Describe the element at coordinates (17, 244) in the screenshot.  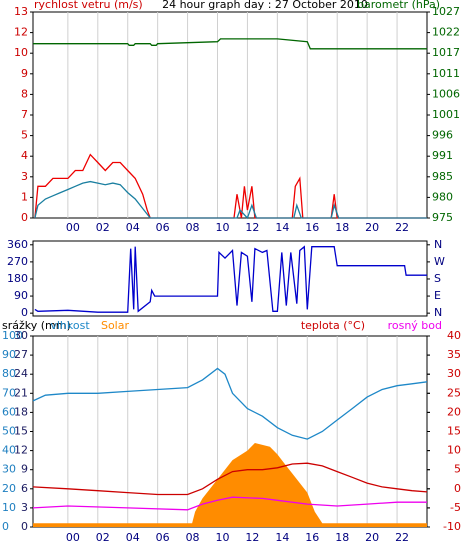
I see `y-tick-label: 360` at that location.